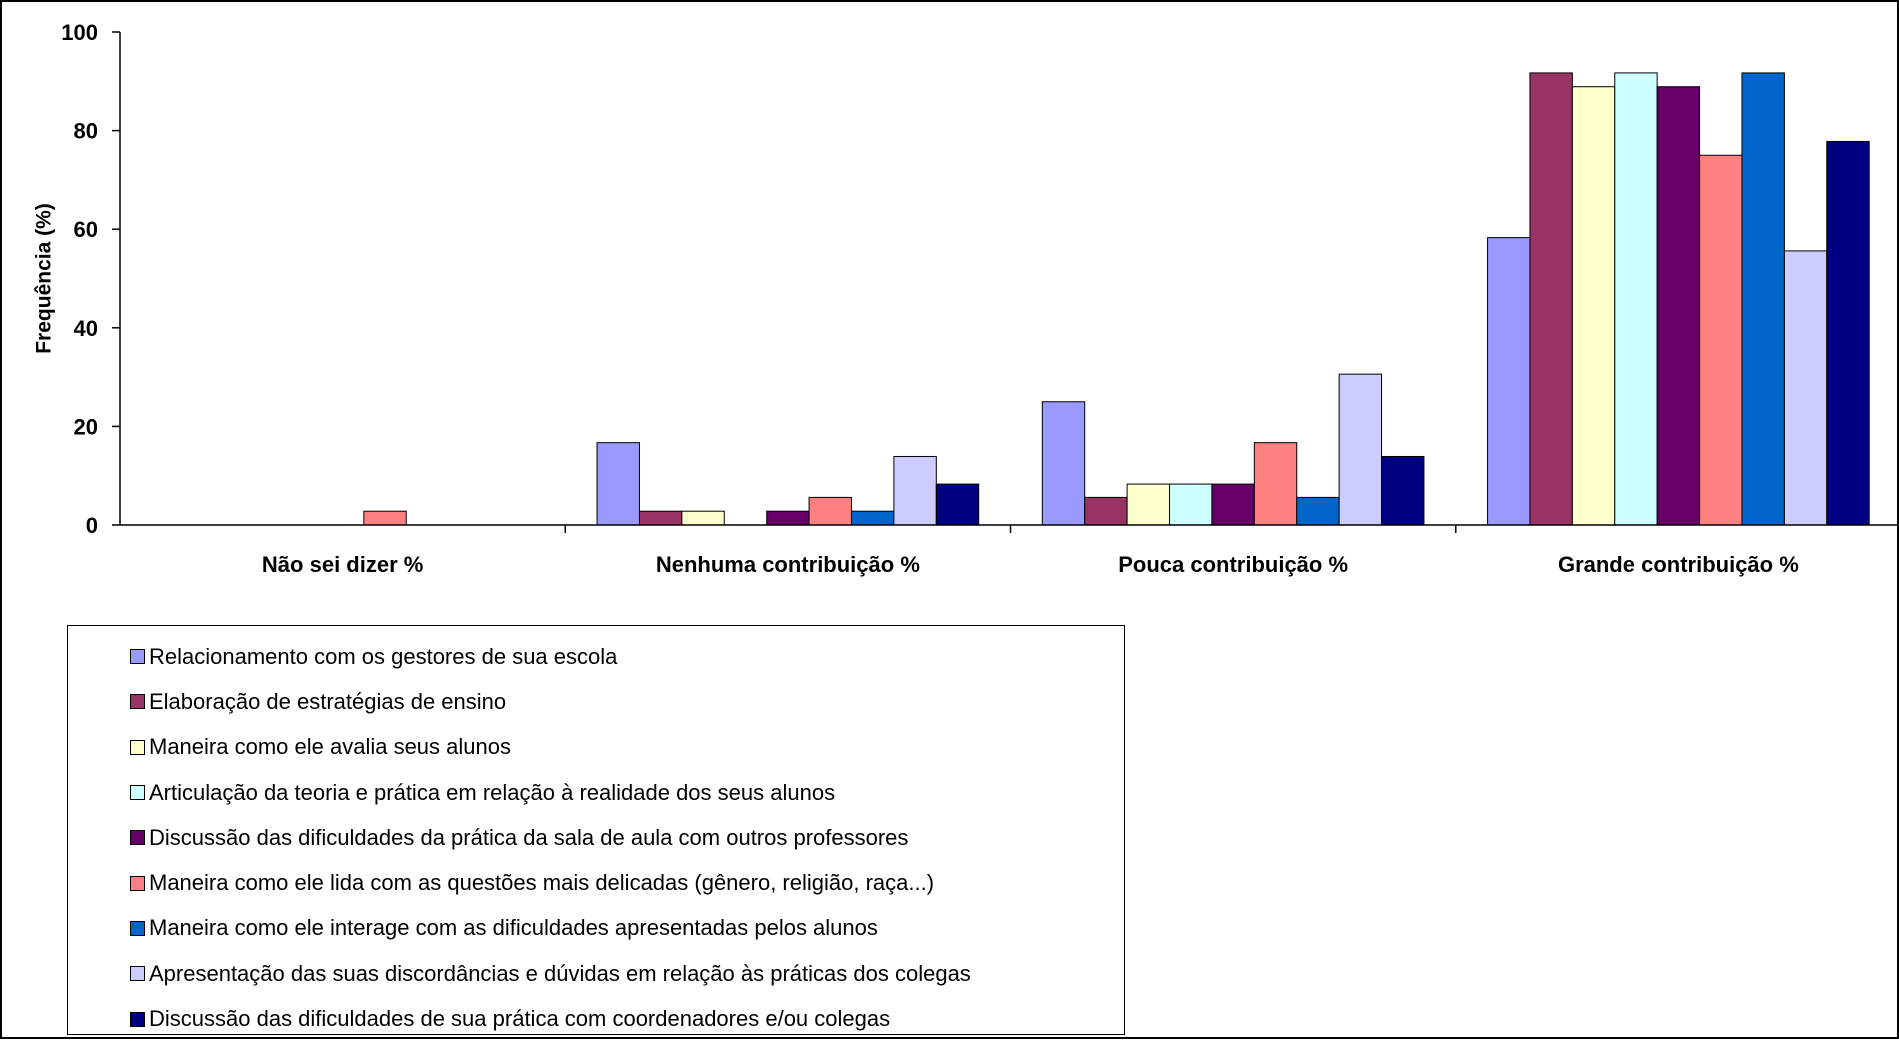 The width and height of the screenshot is (1899, 1042). What do you see at coordinates (1678, 564) in the screenshot?
I see `category-label: Grande contribuição %` at bounding box center [1678, 564].